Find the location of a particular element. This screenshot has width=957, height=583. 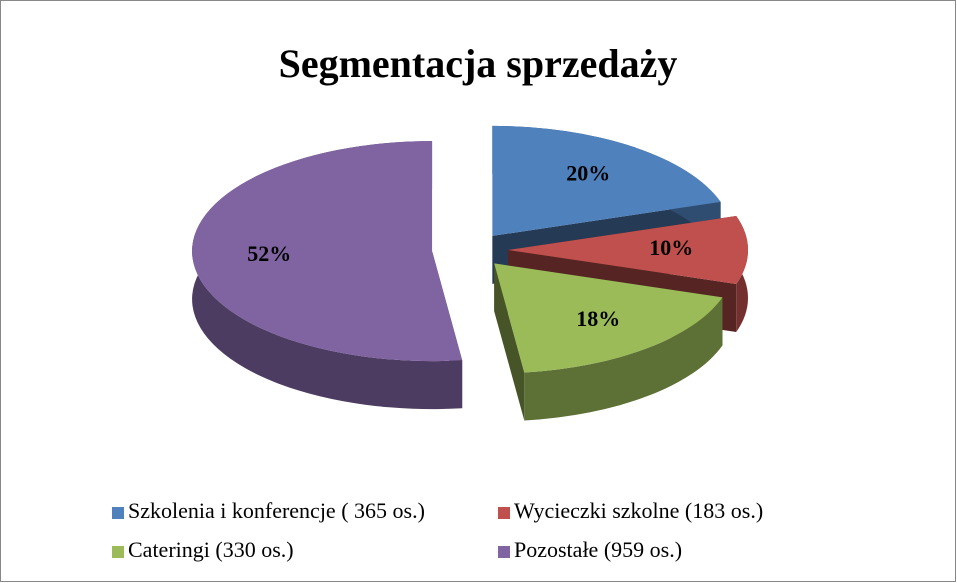

data-label: 20% is located at coordinates (588, 172).